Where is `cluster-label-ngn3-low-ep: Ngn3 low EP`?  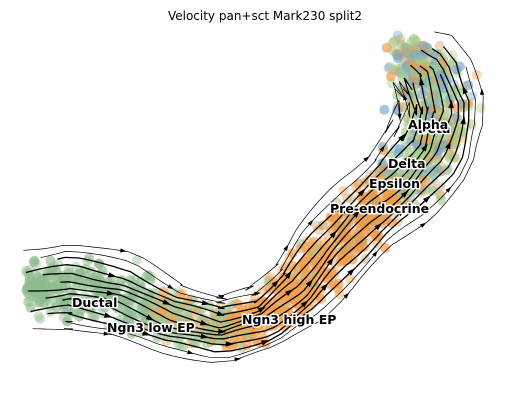
cluster-label-ngn3-low-ep: Ngn3 low EP is located at coordinates (151, 327).